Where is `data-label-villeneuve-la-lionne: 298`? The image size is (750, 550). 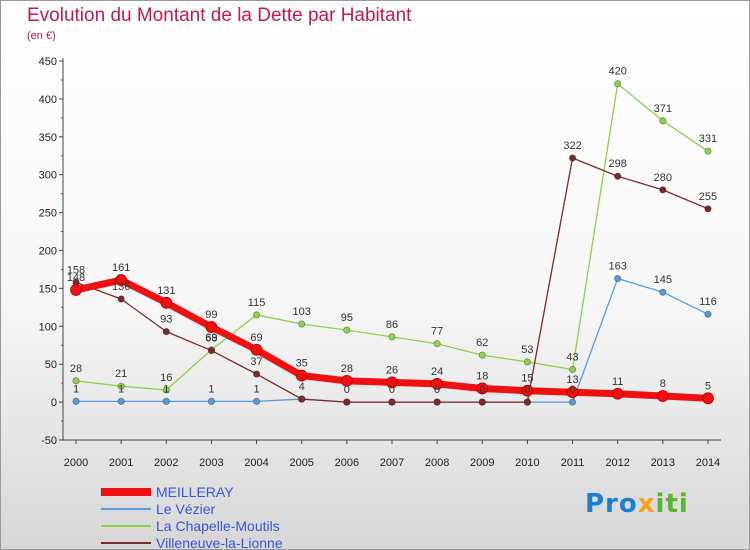 data-label-villeneuve-la-lionne: 298 is located at coordinates (618, 164).